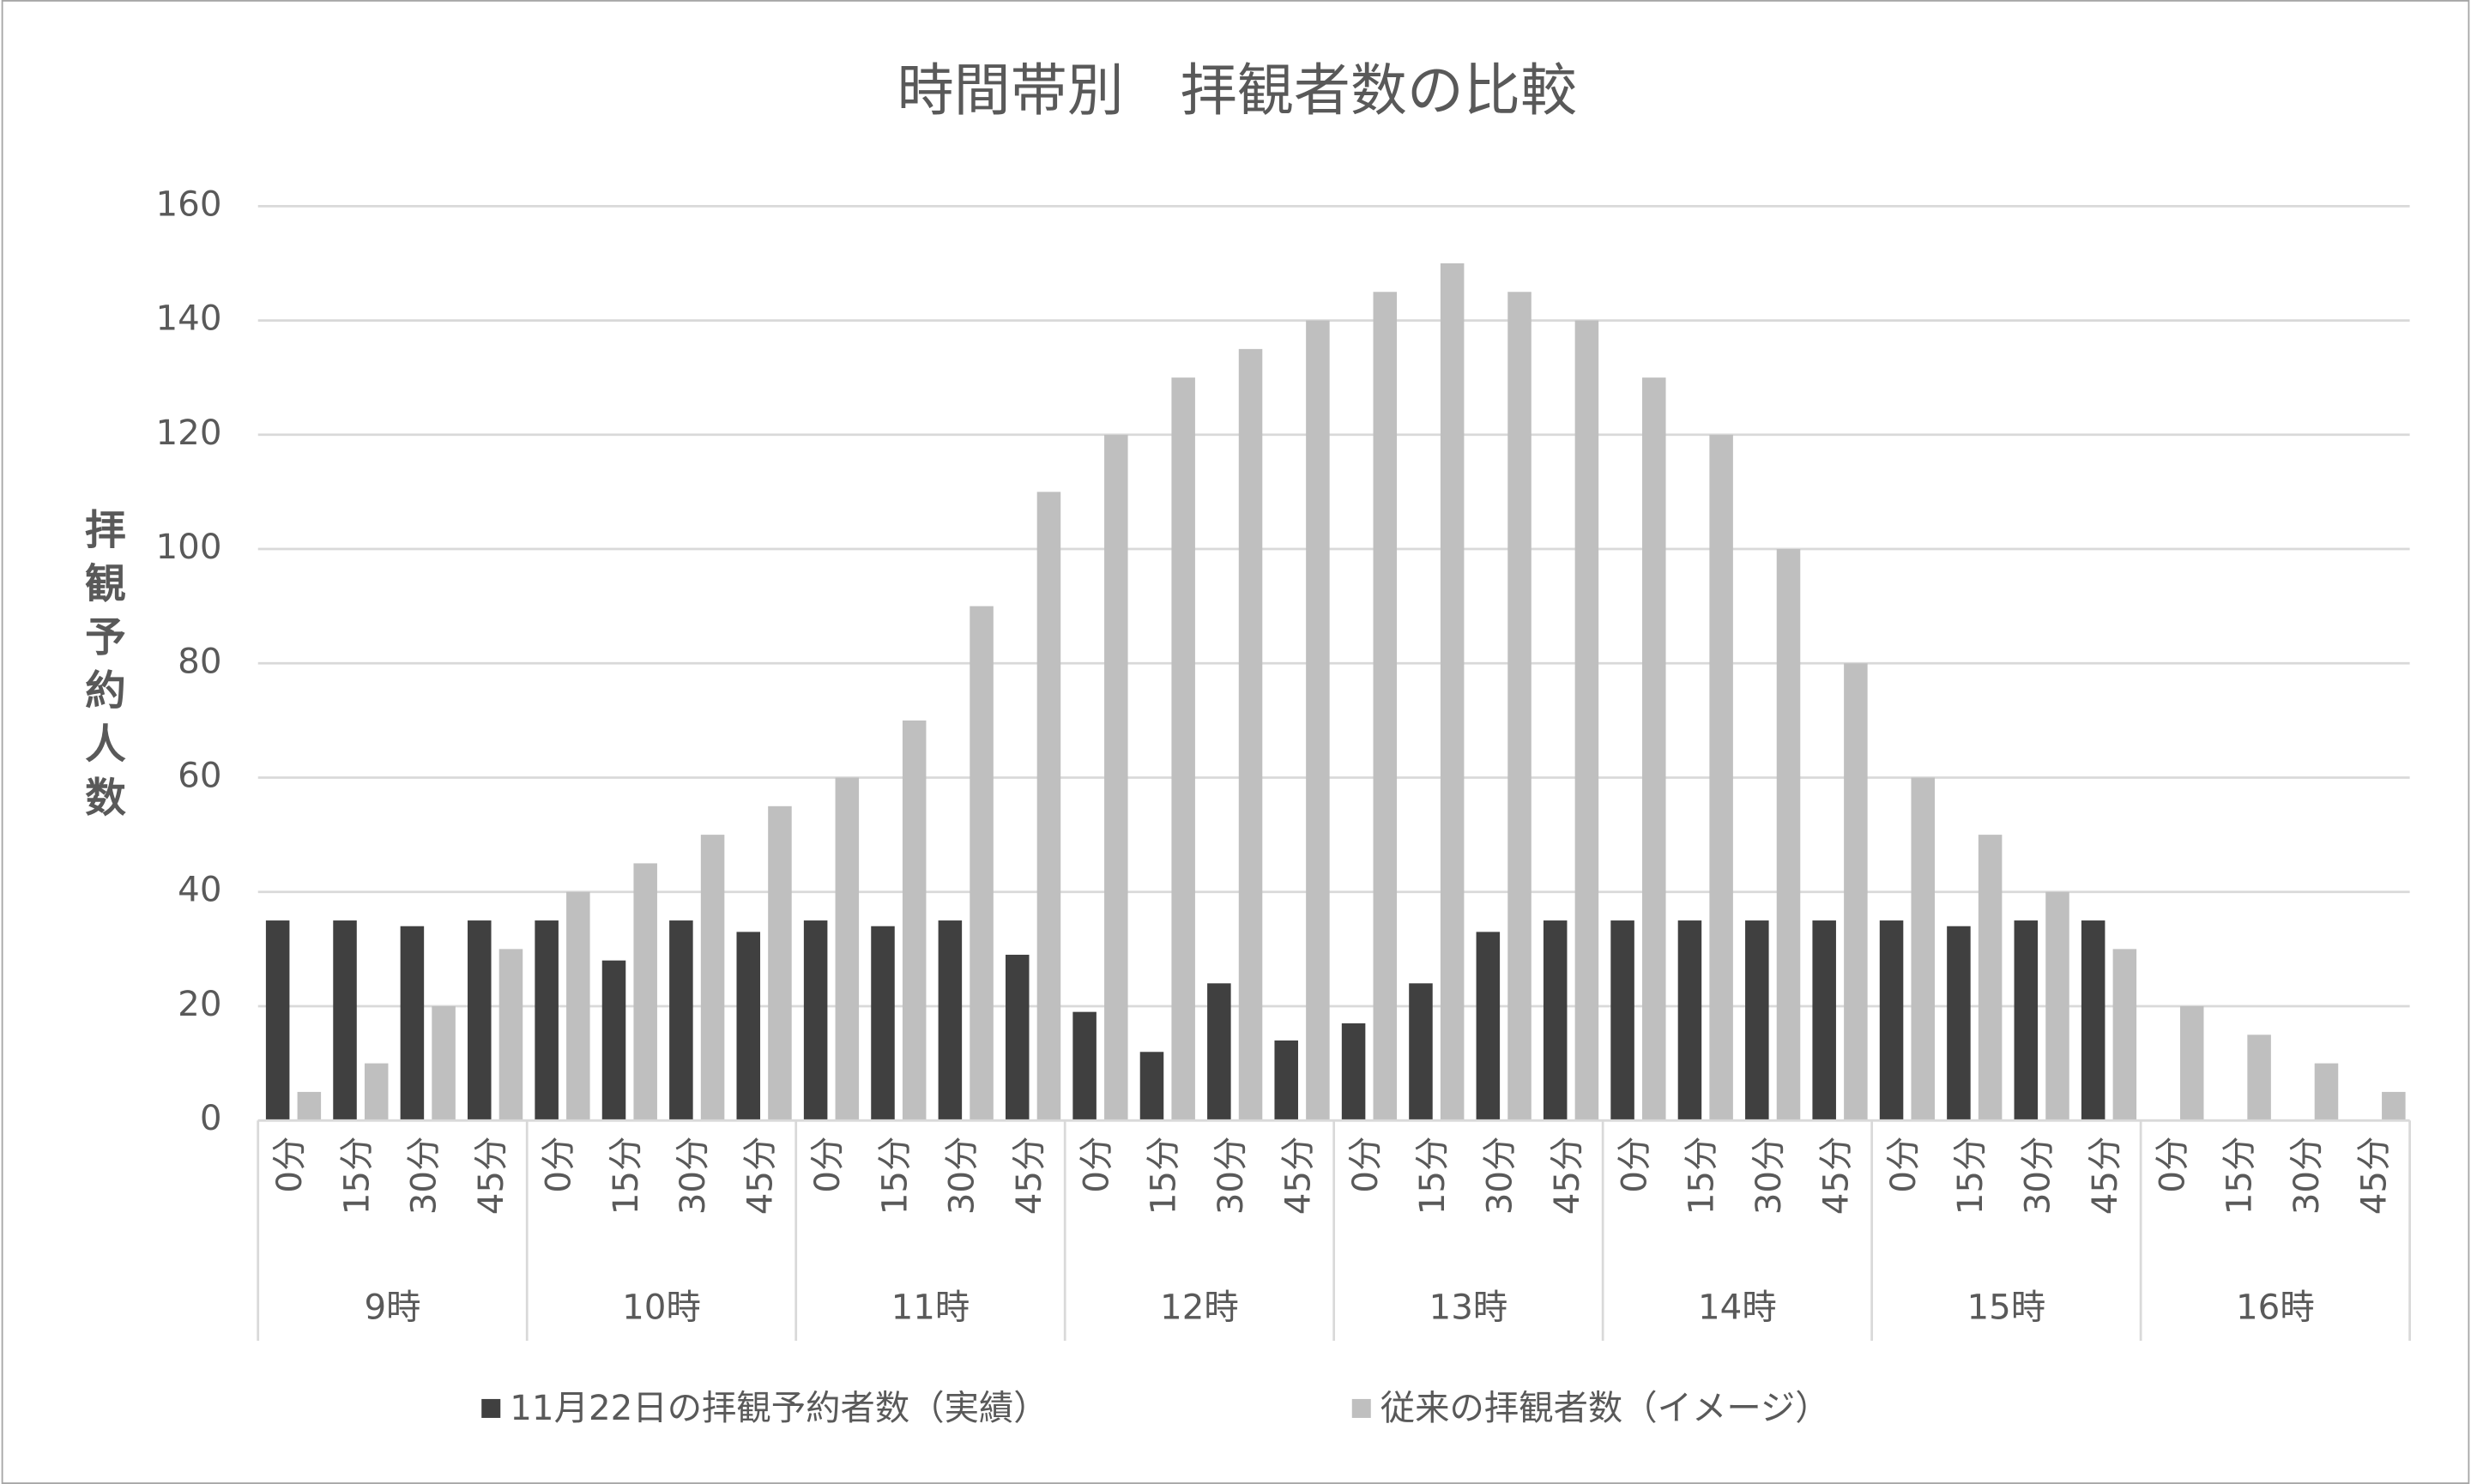  What do you see at coordinates (1605, 1408) in the screenshot?
I see `legend-label: 従来の拝観者数（イメージ）` at bounding box center [1605, 1408].